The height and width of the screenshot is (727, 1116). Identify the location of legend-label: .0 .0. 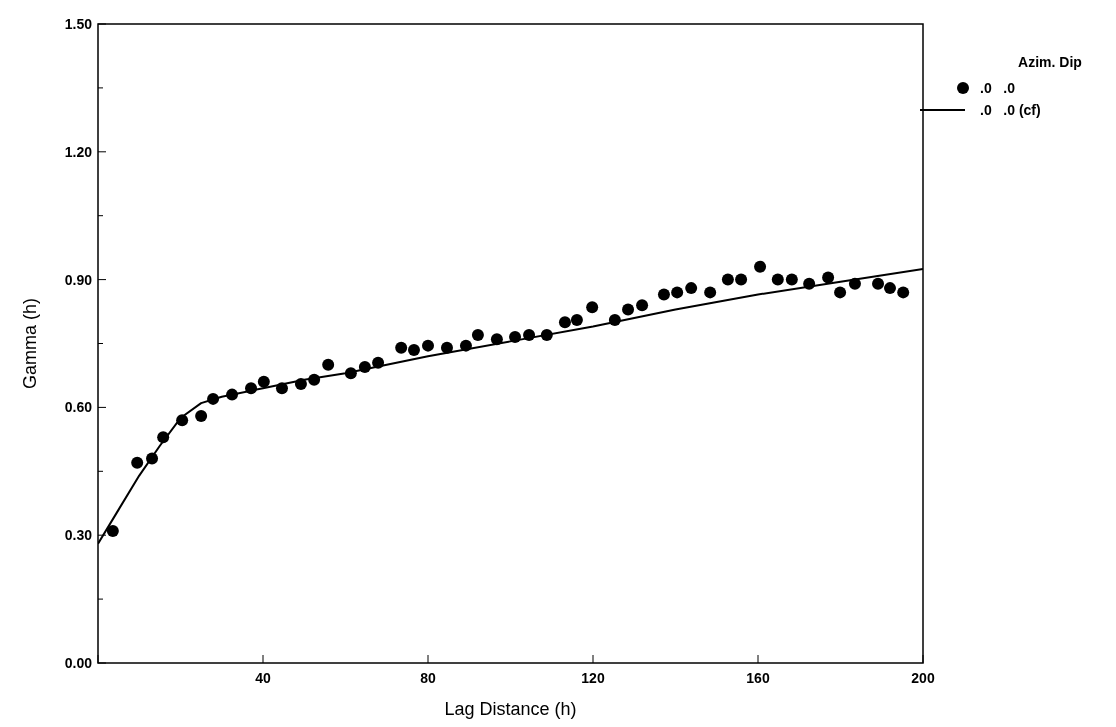
(998, 88).